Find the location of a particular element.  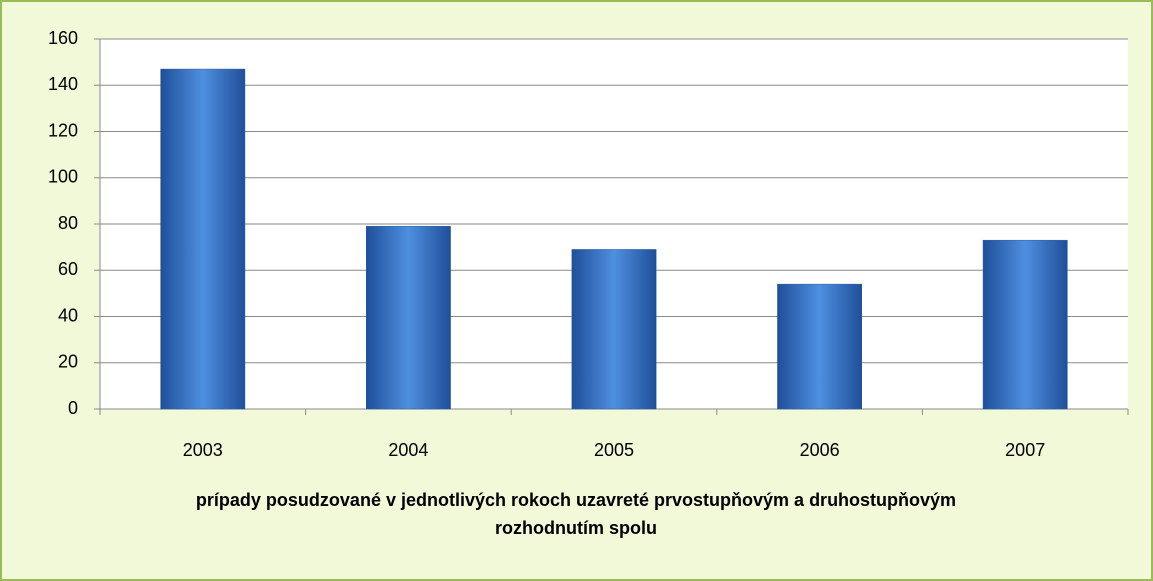

y-tick-label: 160 is located at coordinates (63, 38).